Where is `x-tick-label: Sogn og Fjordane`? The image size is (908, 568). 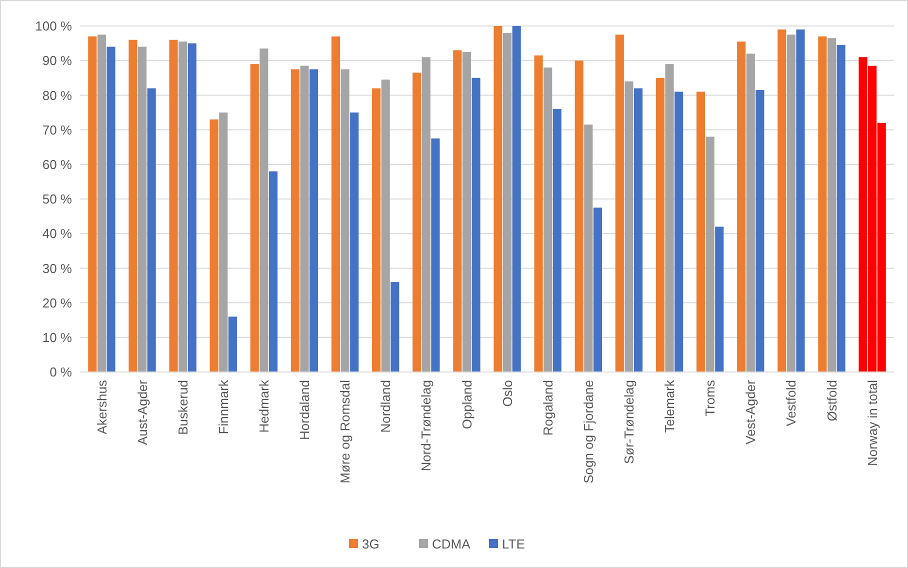 x-tick-label: Sogn og Fjordane is located at coordinates (588, 432).